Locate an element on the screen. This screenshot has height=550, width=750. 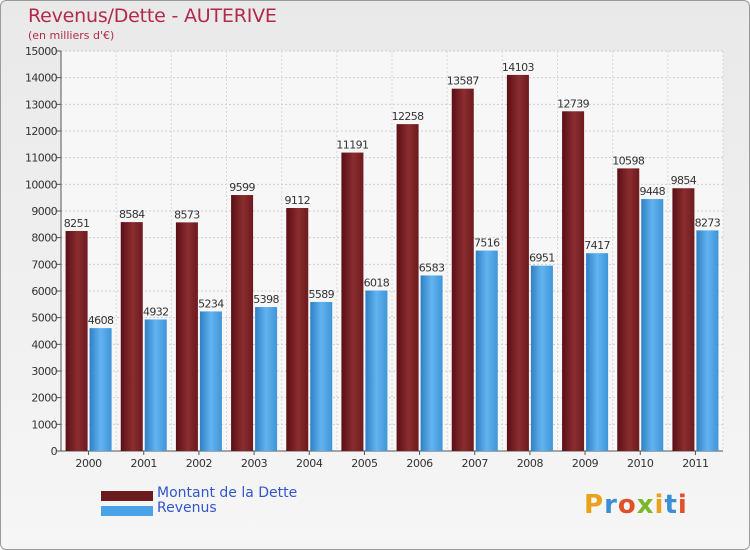
x-tick-label: 2006 is located at coordinates (419, 463).